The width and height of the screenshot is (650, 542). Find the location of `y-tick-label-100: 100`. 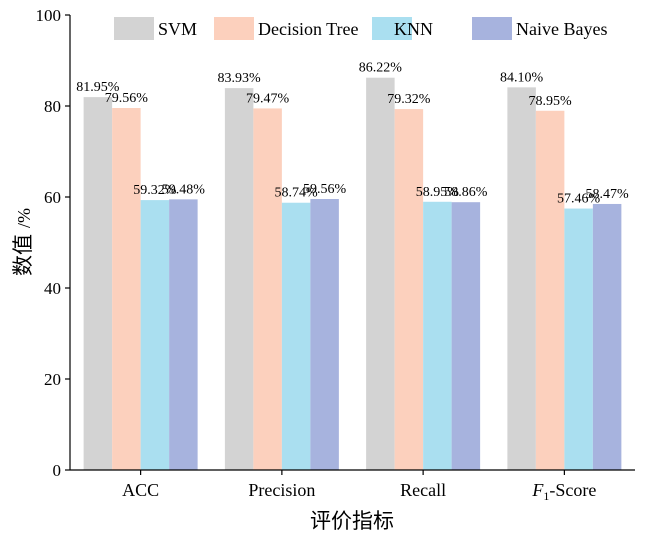

y-tick-label-100: 100 is located at coordinates (49, 15).